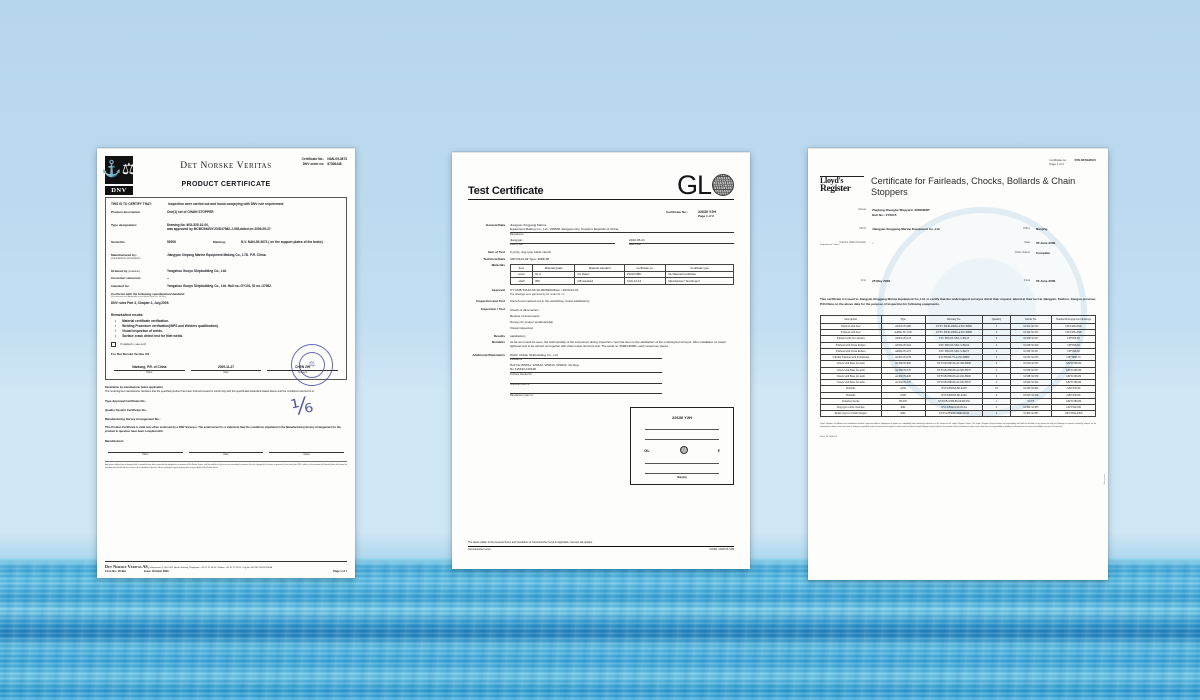 The image size is (1200, 700). Describe the element at coordinates (127, 315) in the screenshot. I see `results-label: Remarks/test results:` at that location.